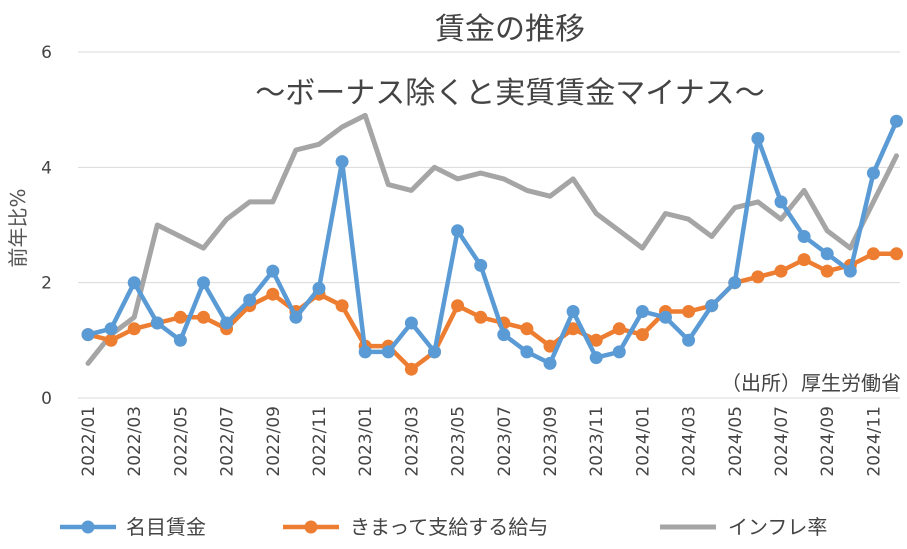  Describe the element at coordinates (505, 441) in the screenshot. I see `x-tick-label: 2023/07` at that location.